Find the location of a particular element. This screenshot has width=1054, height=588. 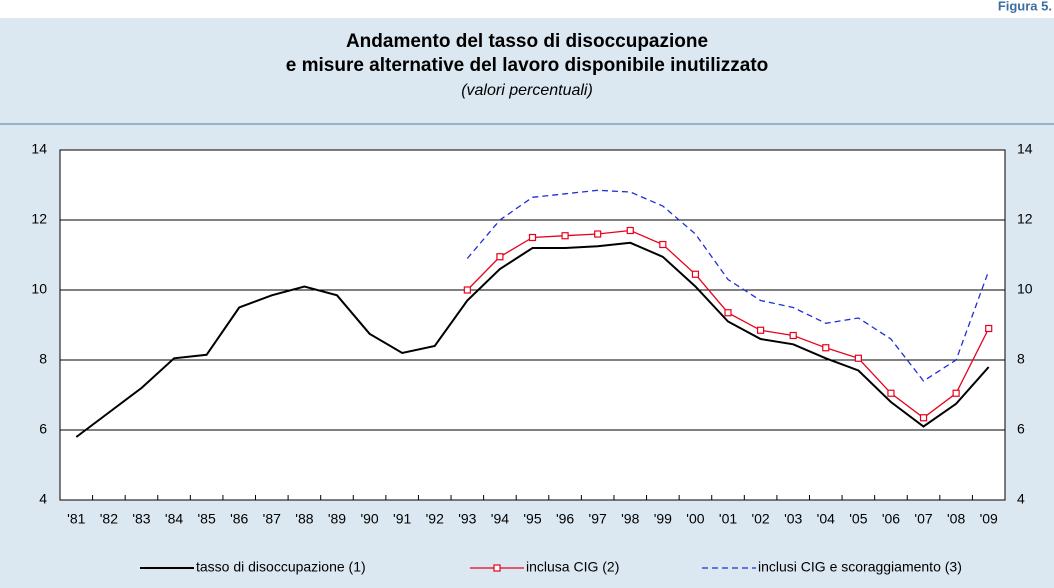

x-tick-label: '06 is located at coordinates (891, 519).